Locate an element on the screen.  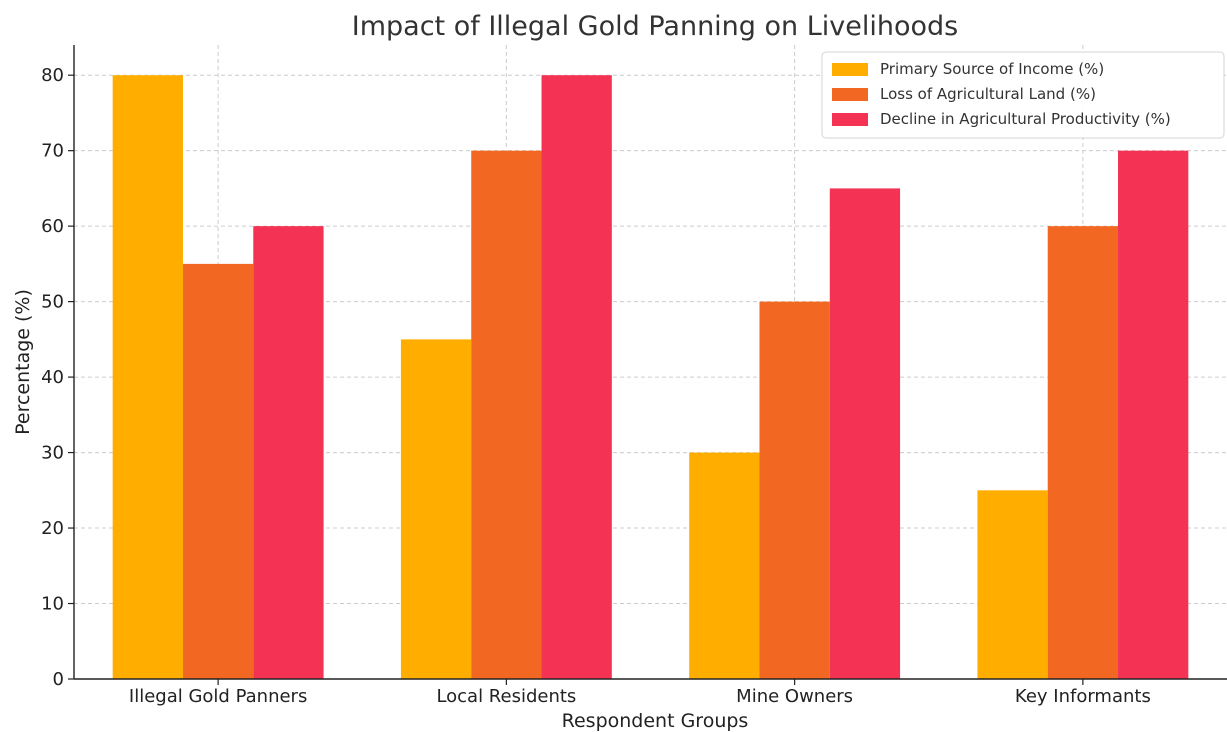
y-axis-title: Percentage (%) is located at coordinates (23, 362).